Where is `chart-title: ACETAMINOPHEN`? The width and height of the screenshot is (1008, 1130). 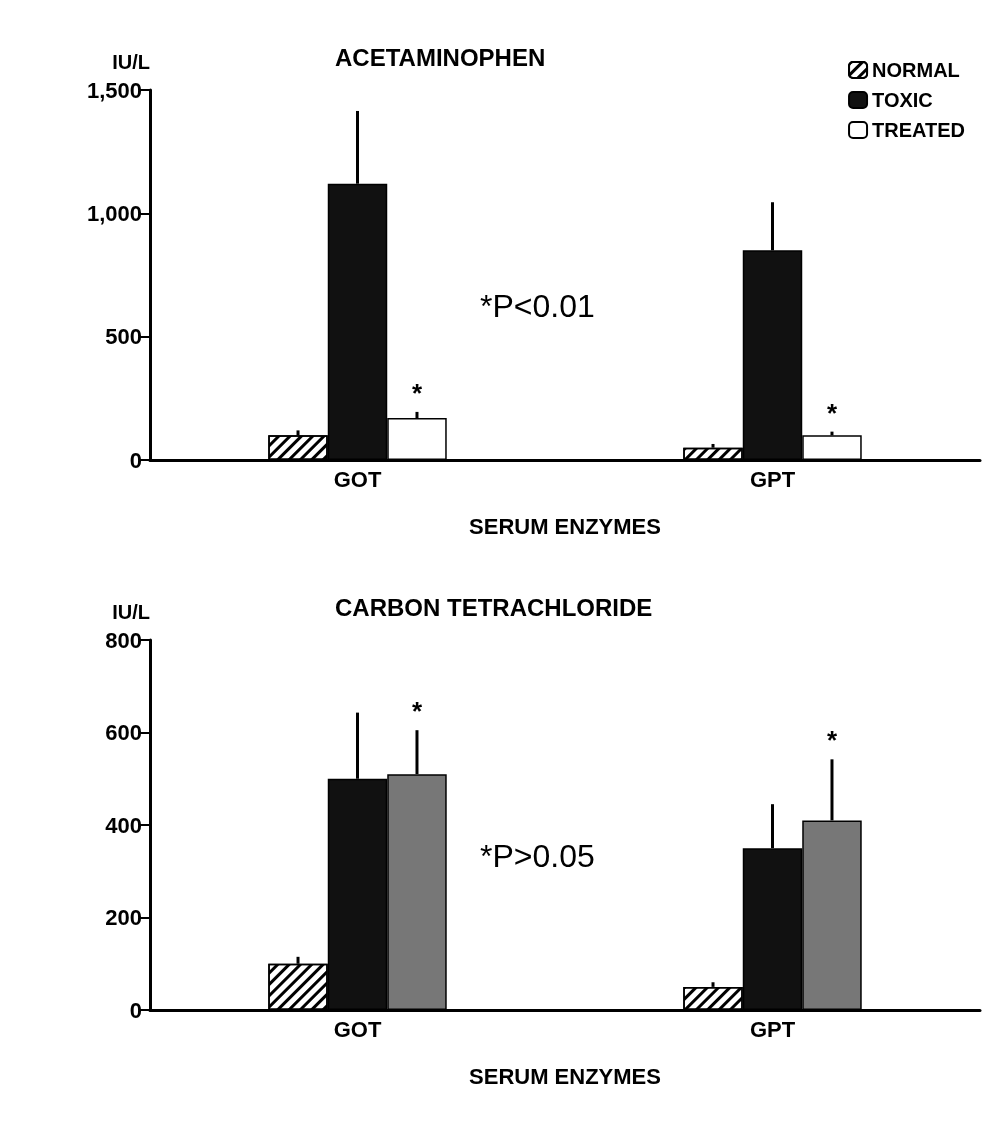
chart-title: ACETAMINOPHEN is located at coordinates (440, 57).